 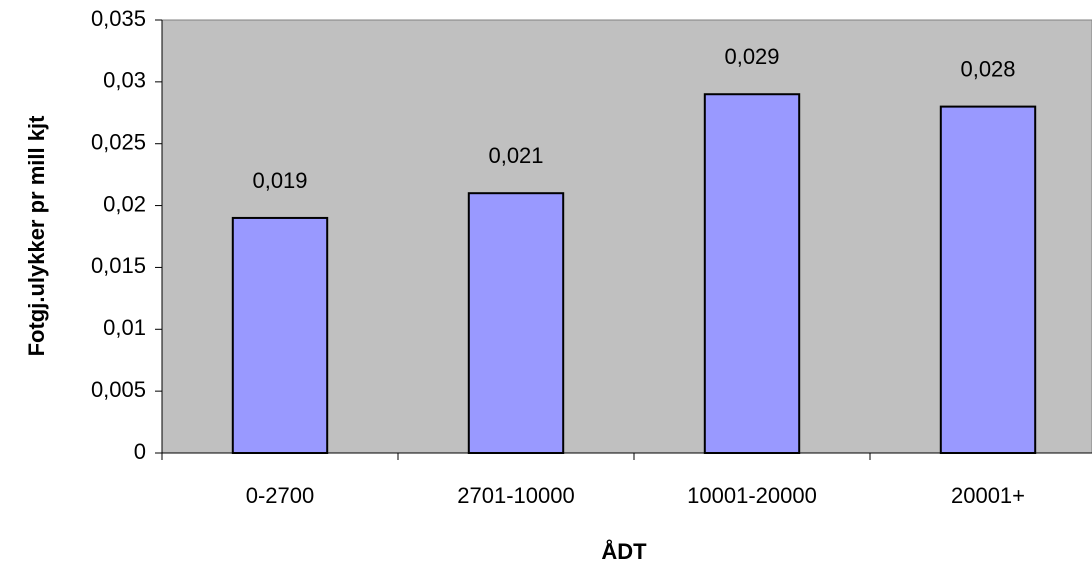 I want to click on y-axis-title: Fotgj.ulykker pr mill kjt, so click(x=36, y=236).